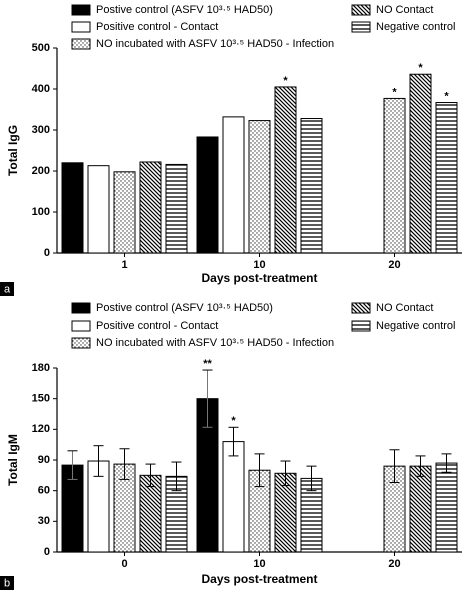  I want to click on x-tick-label: 0, so click(124, 564).